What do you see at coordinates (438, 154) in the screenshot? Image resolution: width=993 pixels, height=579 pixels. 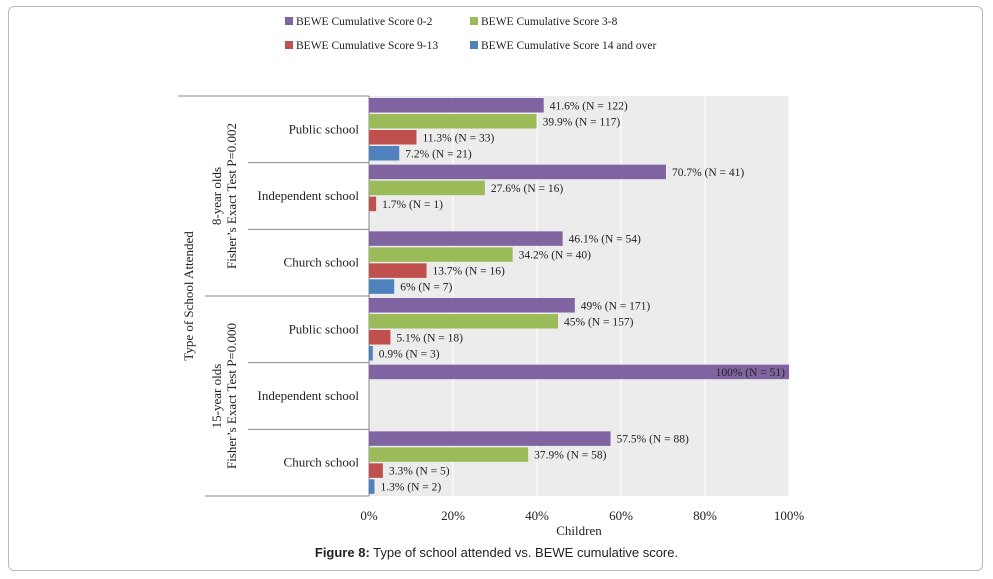 I see `data-label: 7.2% (N = 21)` at bounding box center [438, 154].